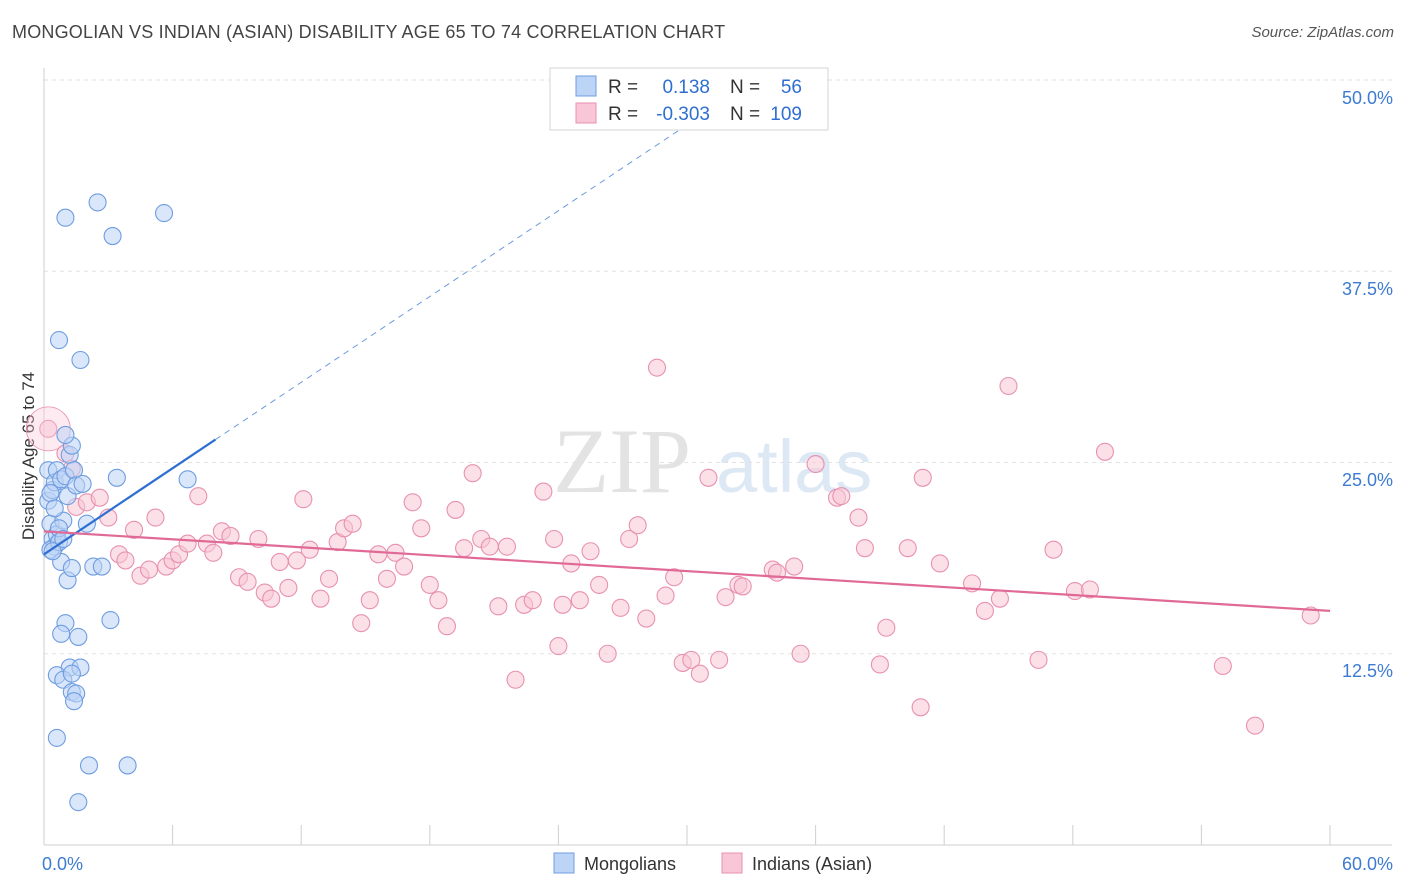 The width and height of the screenshot is (1406, 892). I want to click on legend-r-value-2: -0.303, so click(683, 114).